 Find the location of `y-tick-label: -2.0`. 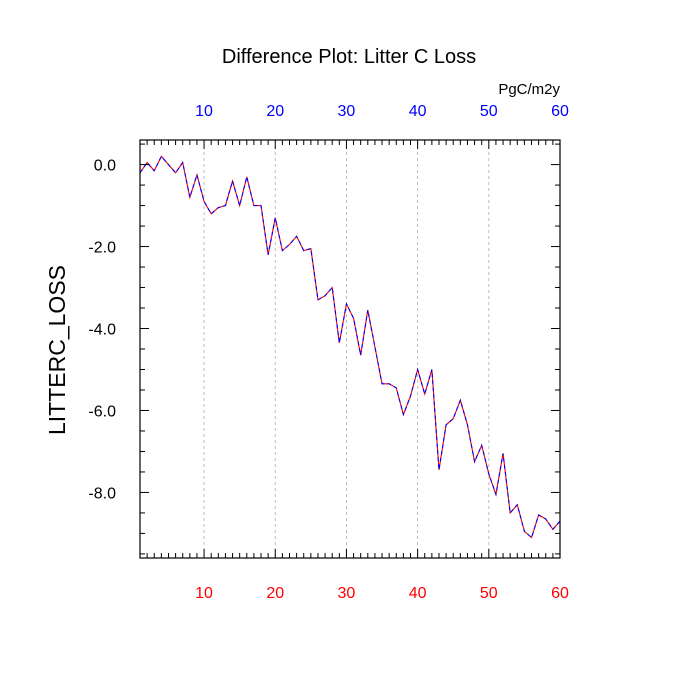

y-tick-label: -2.0 is located at coordinates (102, 248).